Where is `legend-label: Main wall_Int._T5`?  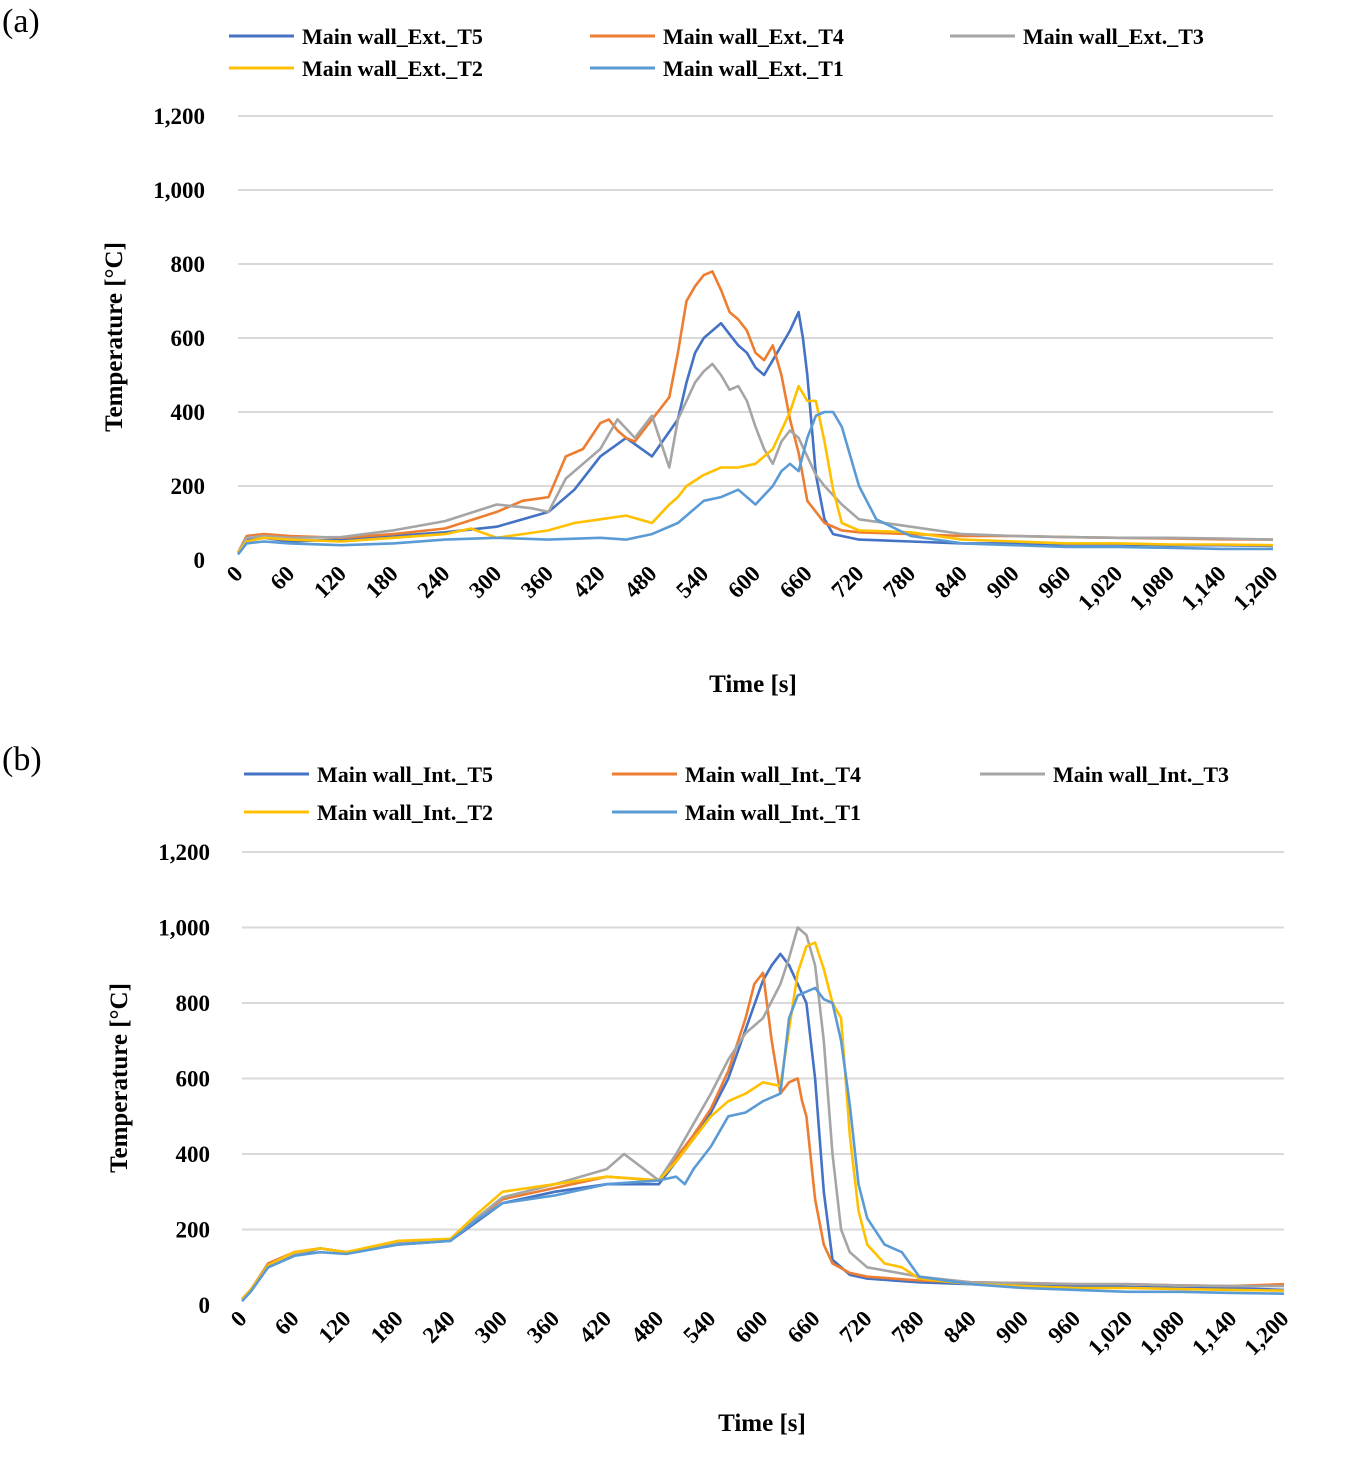
legend-label: Main wall_Int._T5 is located at coordinates (405, 774).